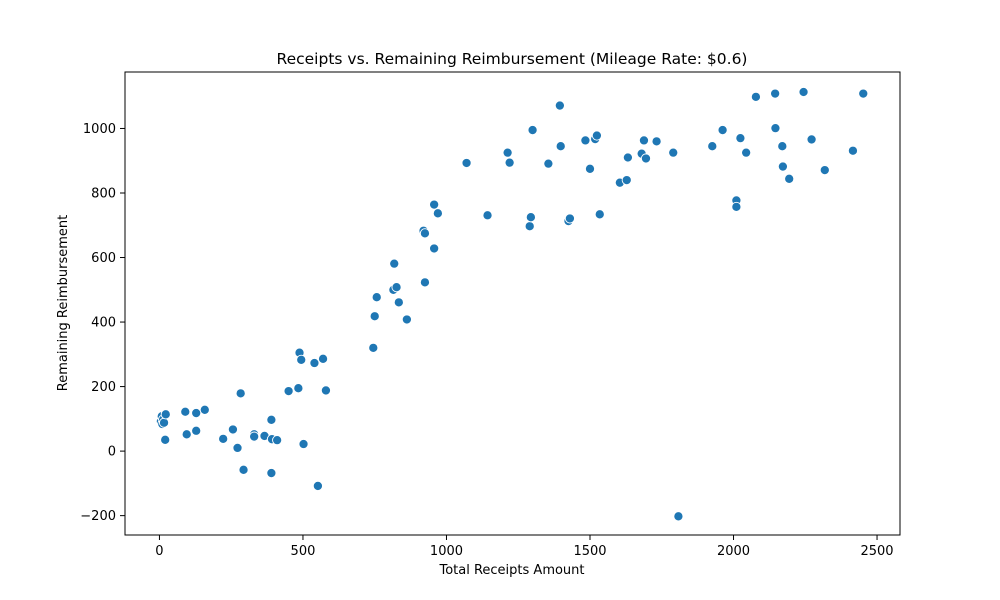  What do you see at coordinates (103, 193) in the screenshot?
I see `y-tick-label: 800` at bounding box center [103, 193].